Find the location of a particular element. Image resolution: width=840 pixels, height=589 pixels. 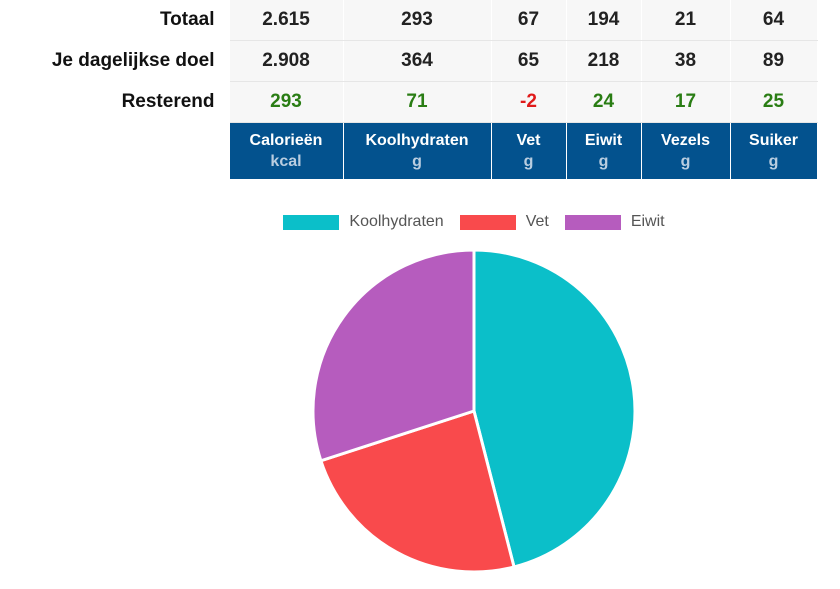

column-name: Vezels is located at coordinates (685, 140).